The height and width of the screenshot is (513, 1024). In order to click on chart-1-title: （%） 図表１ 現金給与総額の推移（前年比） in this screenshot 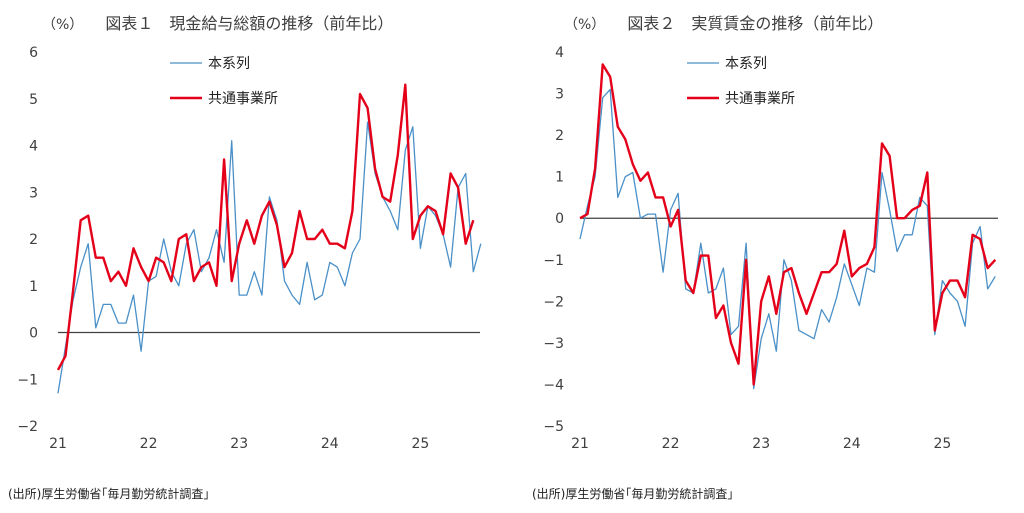, I will do `click(217, 22)`.